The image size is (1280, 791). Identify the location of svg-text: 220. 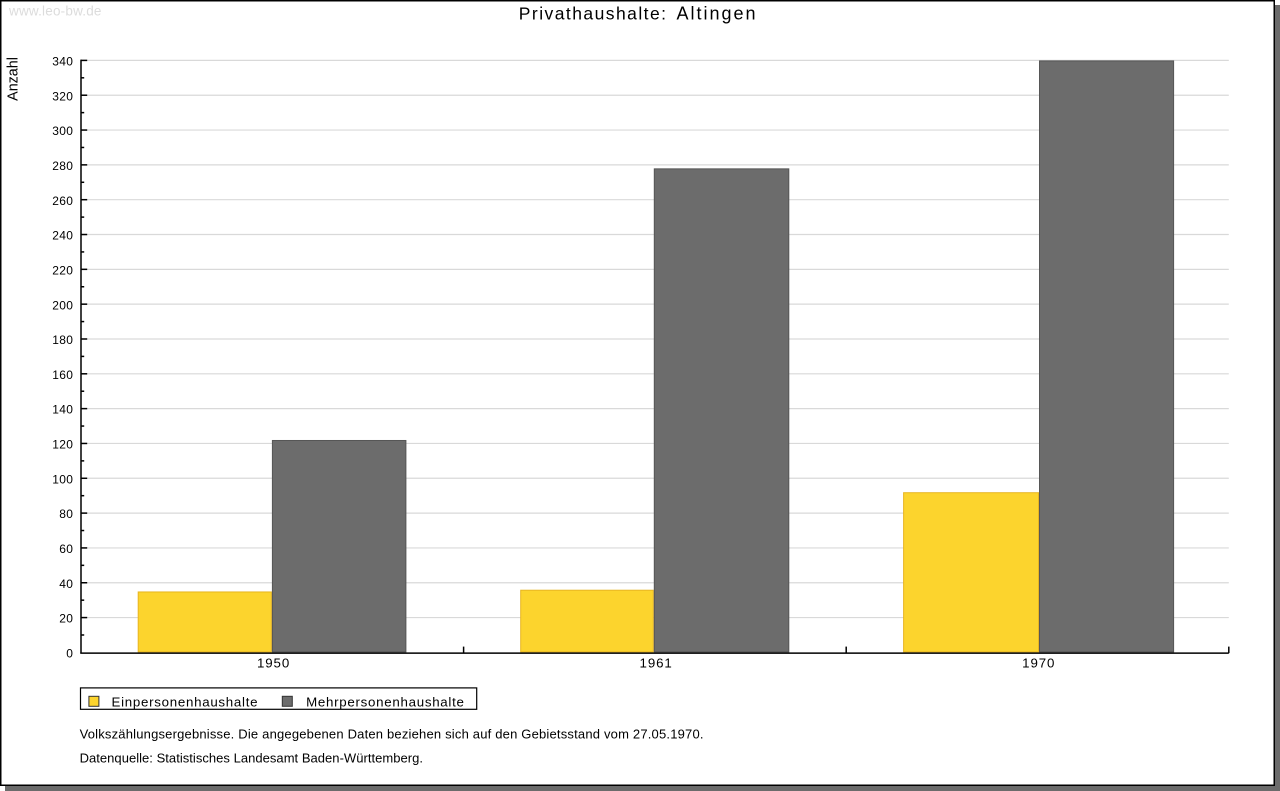
(62, 270).